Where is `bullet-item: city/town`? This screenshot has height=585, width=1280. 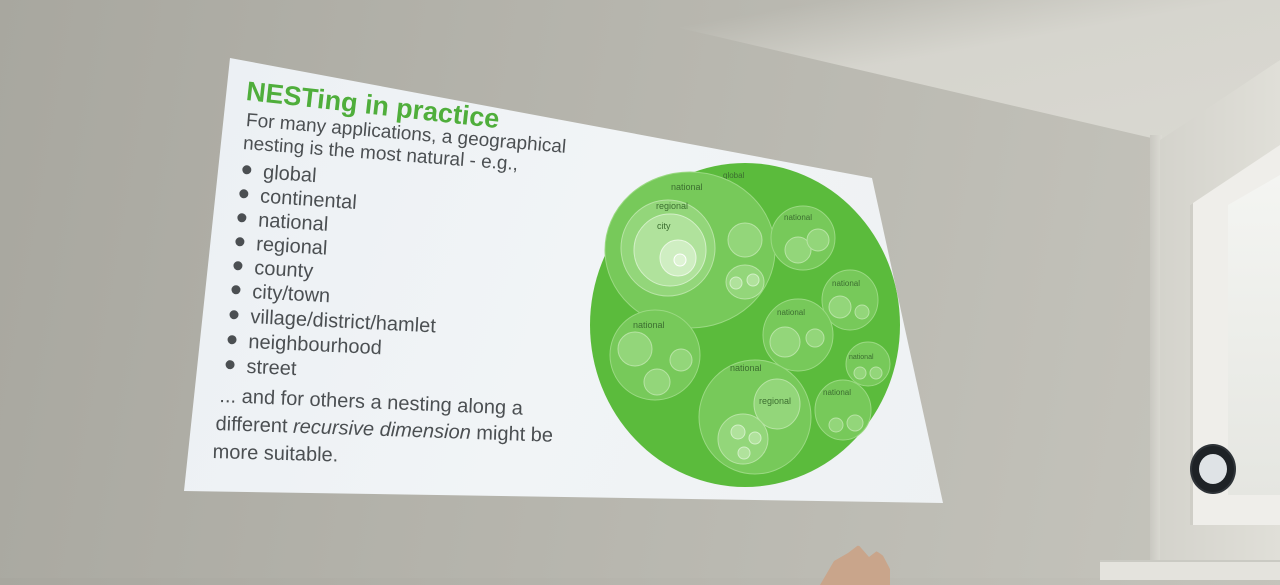
bullet-item: city/town is located at coordinates (281, 294).